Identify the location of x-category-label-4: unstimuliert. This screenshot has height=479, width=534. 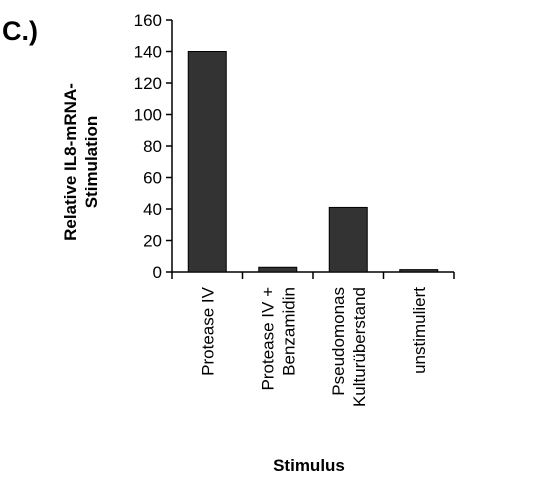
(419, 330).